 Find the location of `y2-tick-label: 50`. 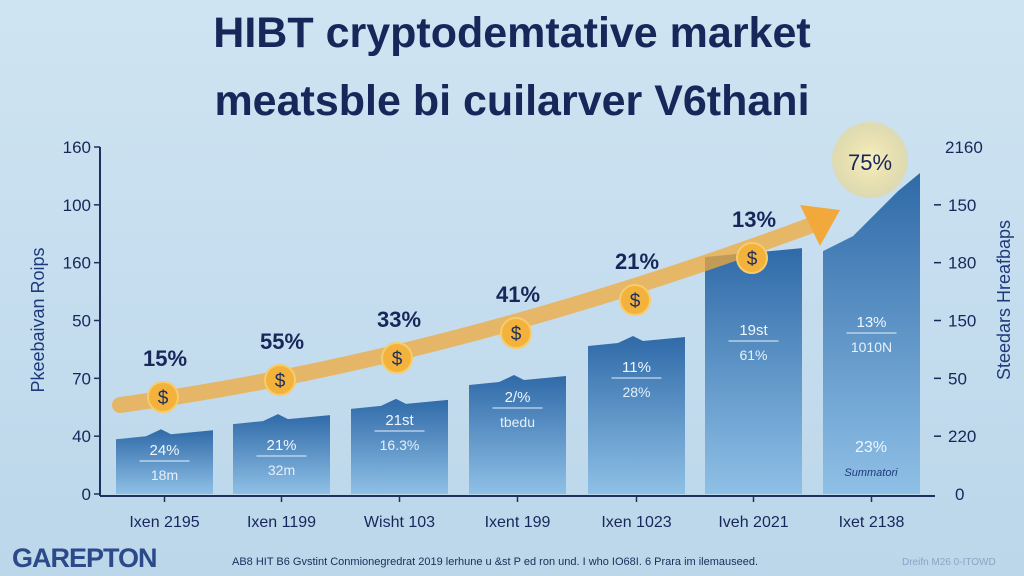

y2-tick-label: 50 is located at coordinates (957, 378).